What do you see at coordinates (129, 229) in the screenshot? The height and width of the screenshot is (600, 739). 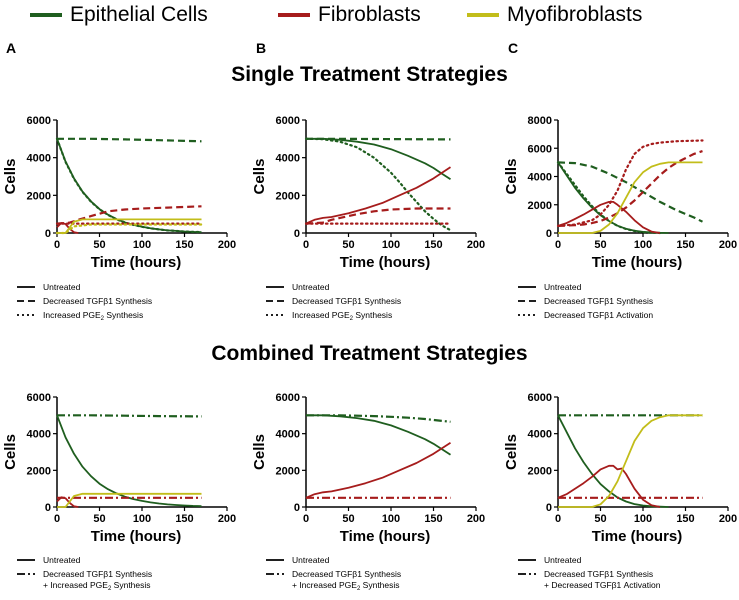 I see `series-myofibroblast-dotted` at bounding box center [129, 229].